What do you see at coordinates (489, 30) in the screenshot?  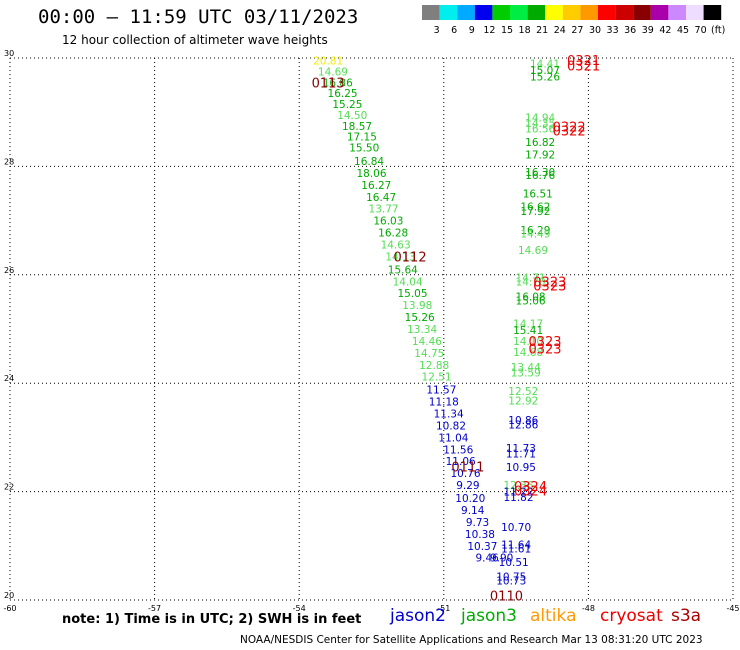 I see `colorbar-label: 12` at bounding box center [489, 30].